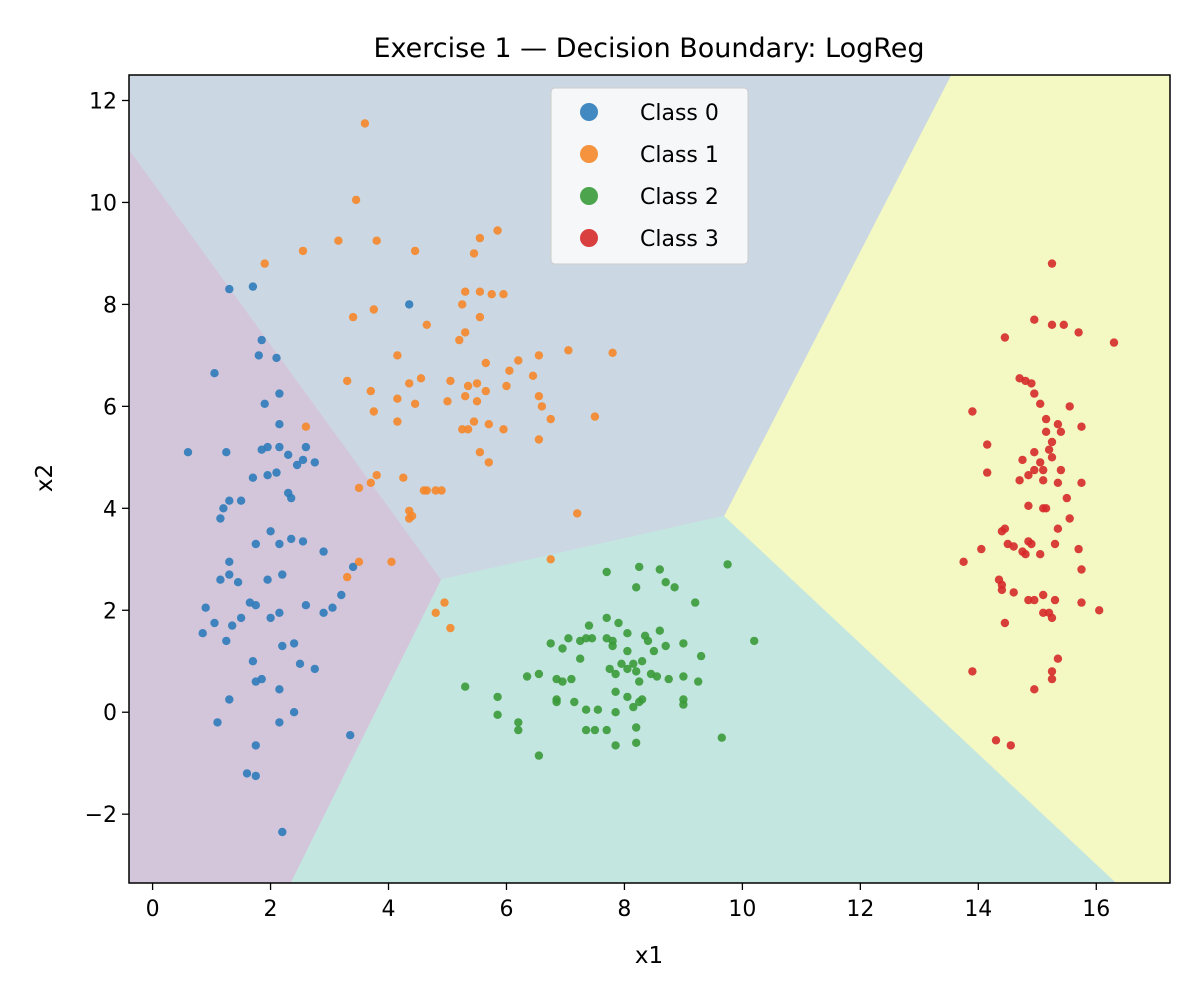 The width and height of the screenshot is (1200, 1005). What do you see at coordinates (679, 113) in the screenshot?
I see `legend-label-class-0: Class 0` at bounding box center [679, 113].